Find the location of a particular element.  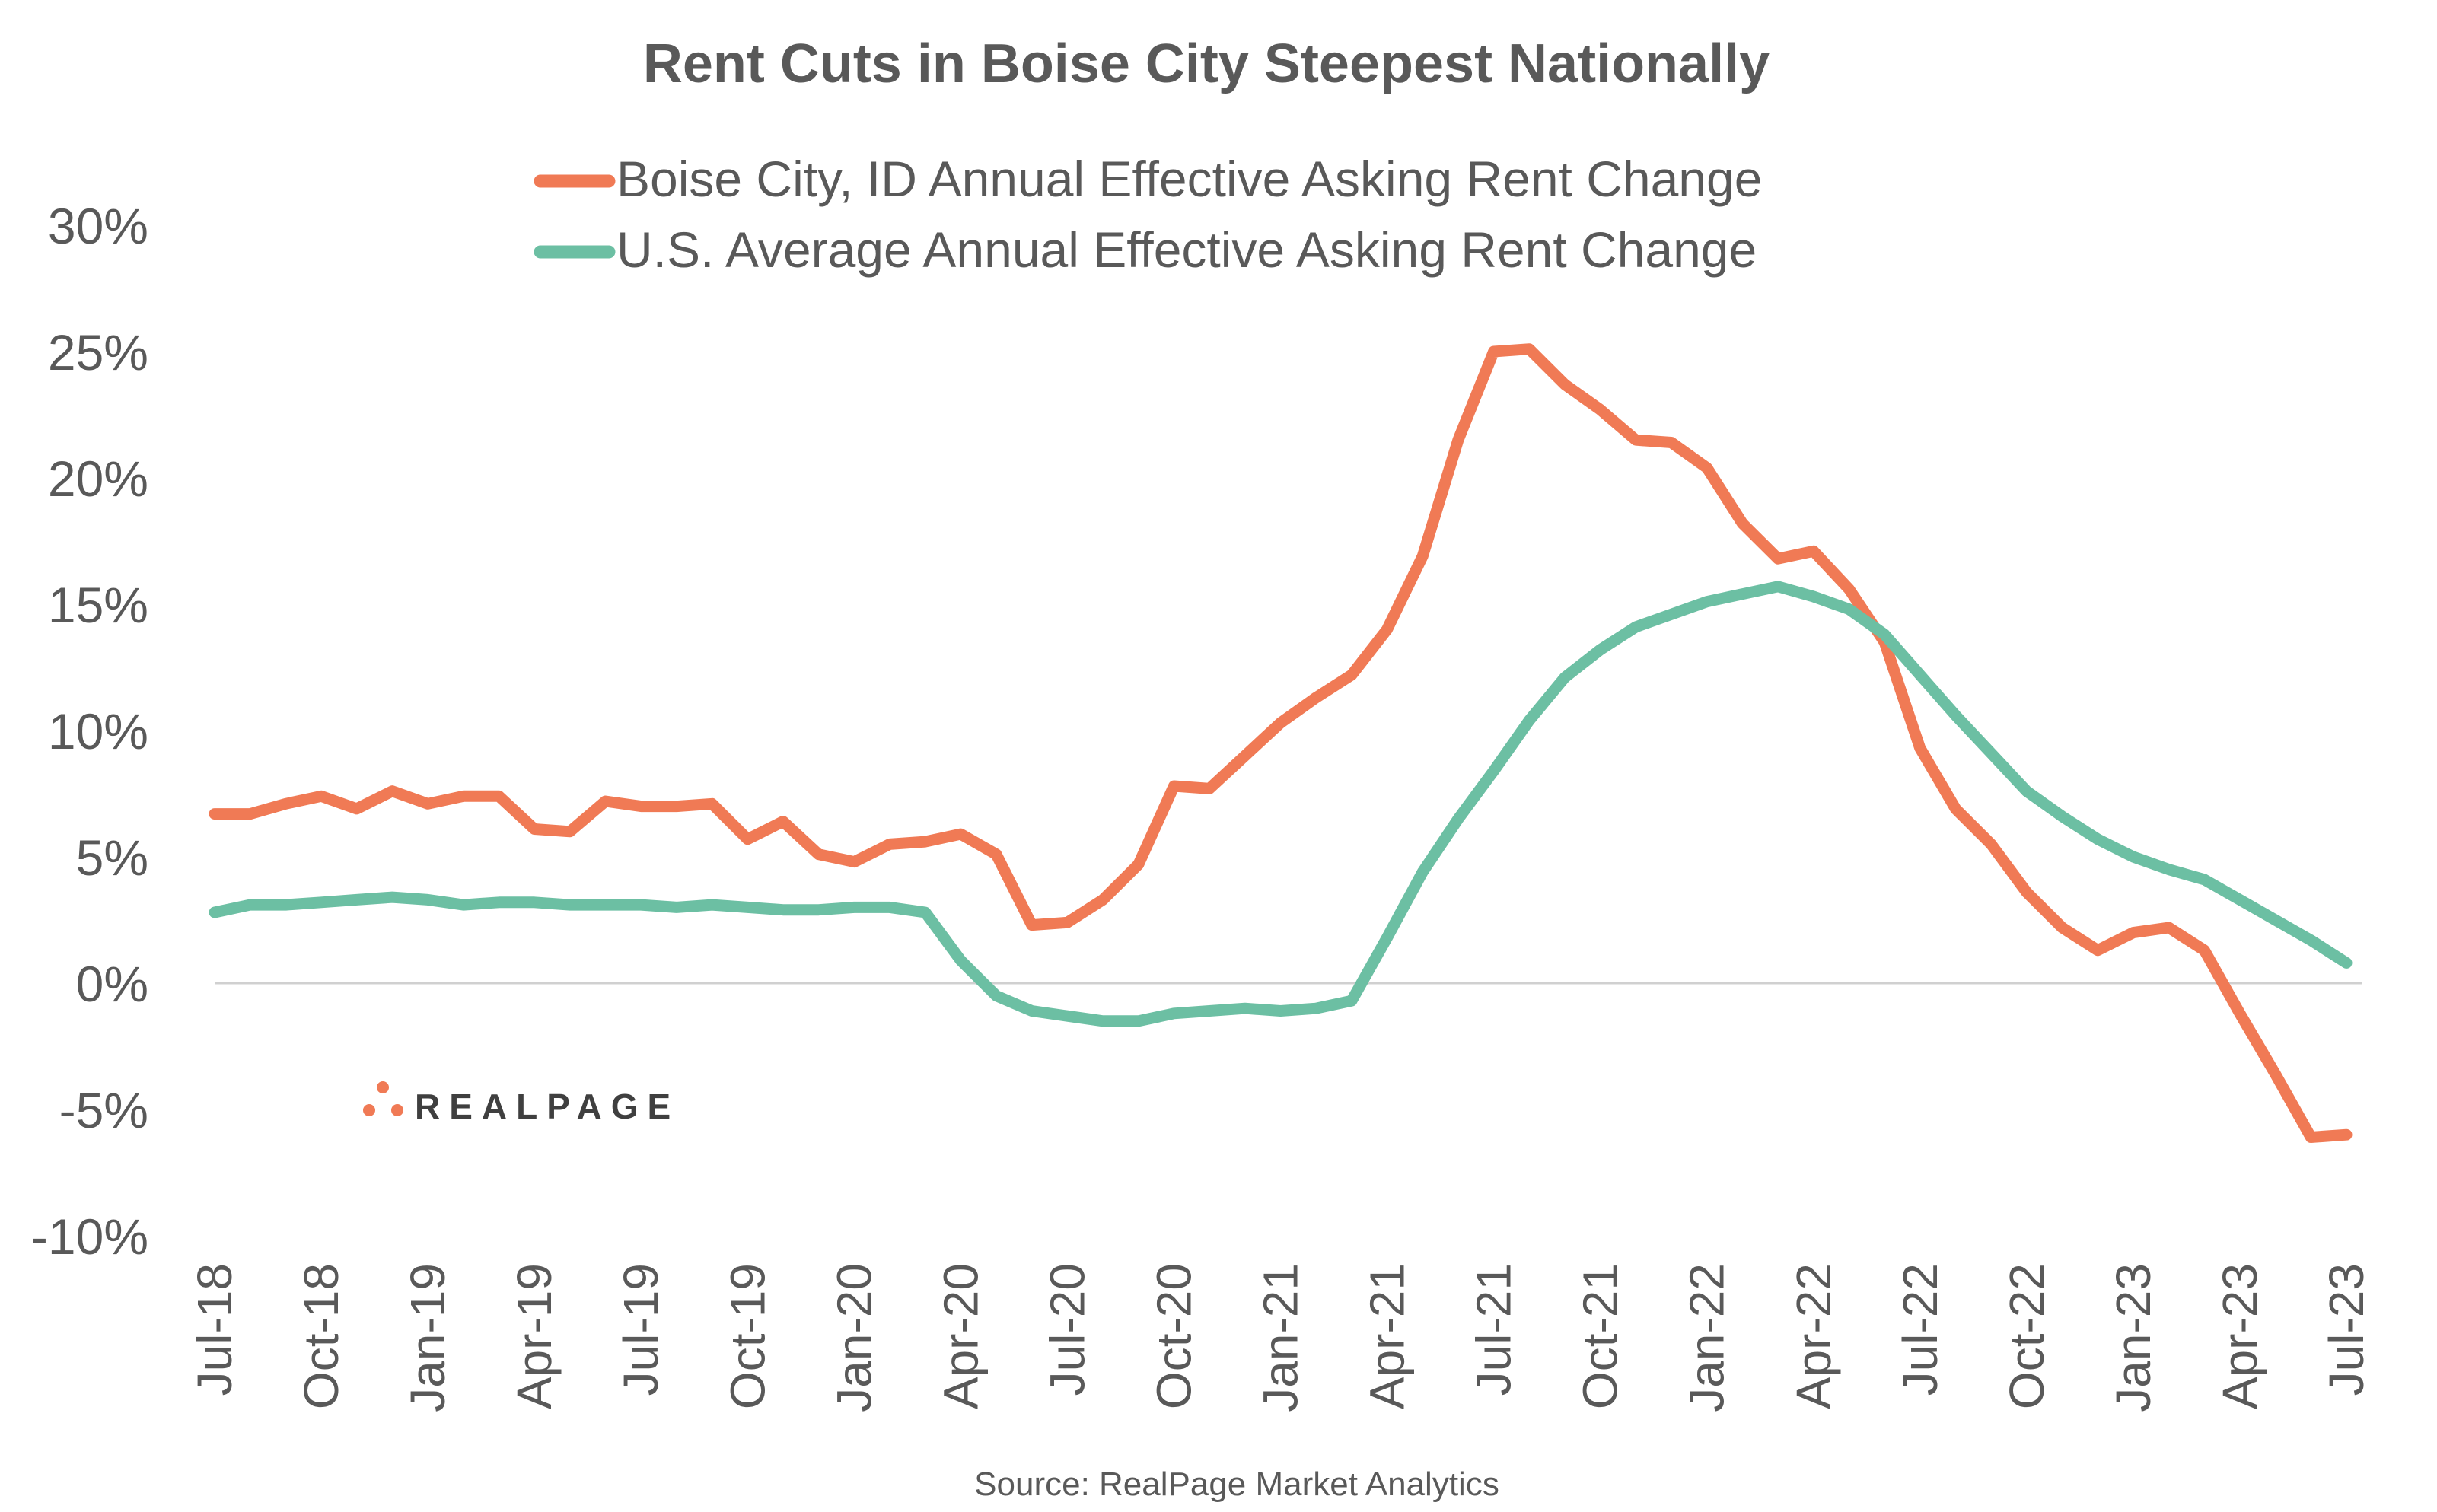

x-tick-label: Jan-19 is located at coordinates (428, 1337).